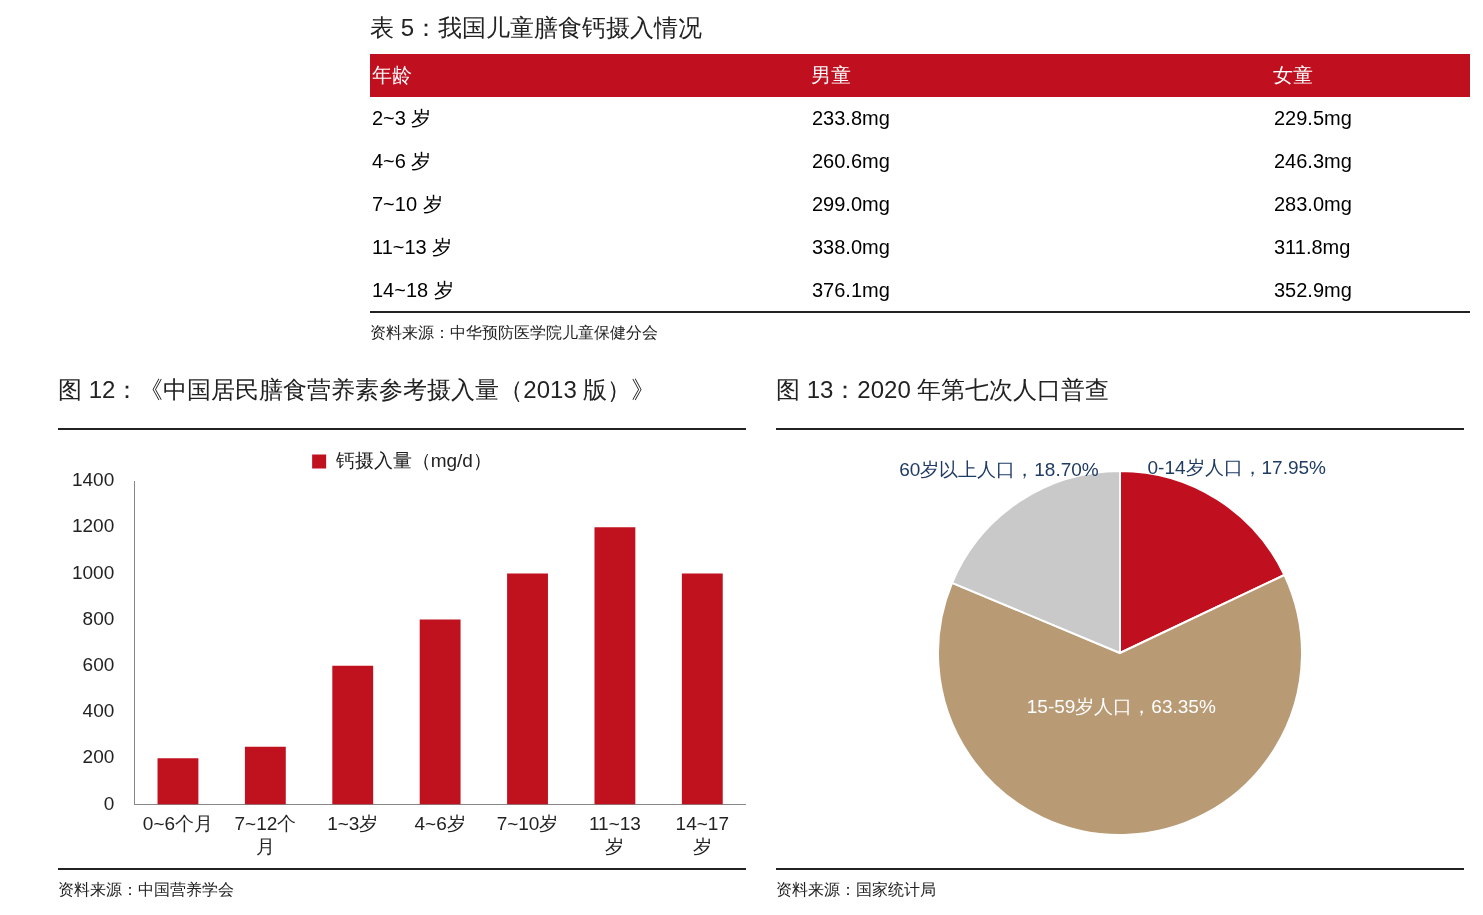  I want to click on y-tick-label: 7~10 岁, so click(407, 204).